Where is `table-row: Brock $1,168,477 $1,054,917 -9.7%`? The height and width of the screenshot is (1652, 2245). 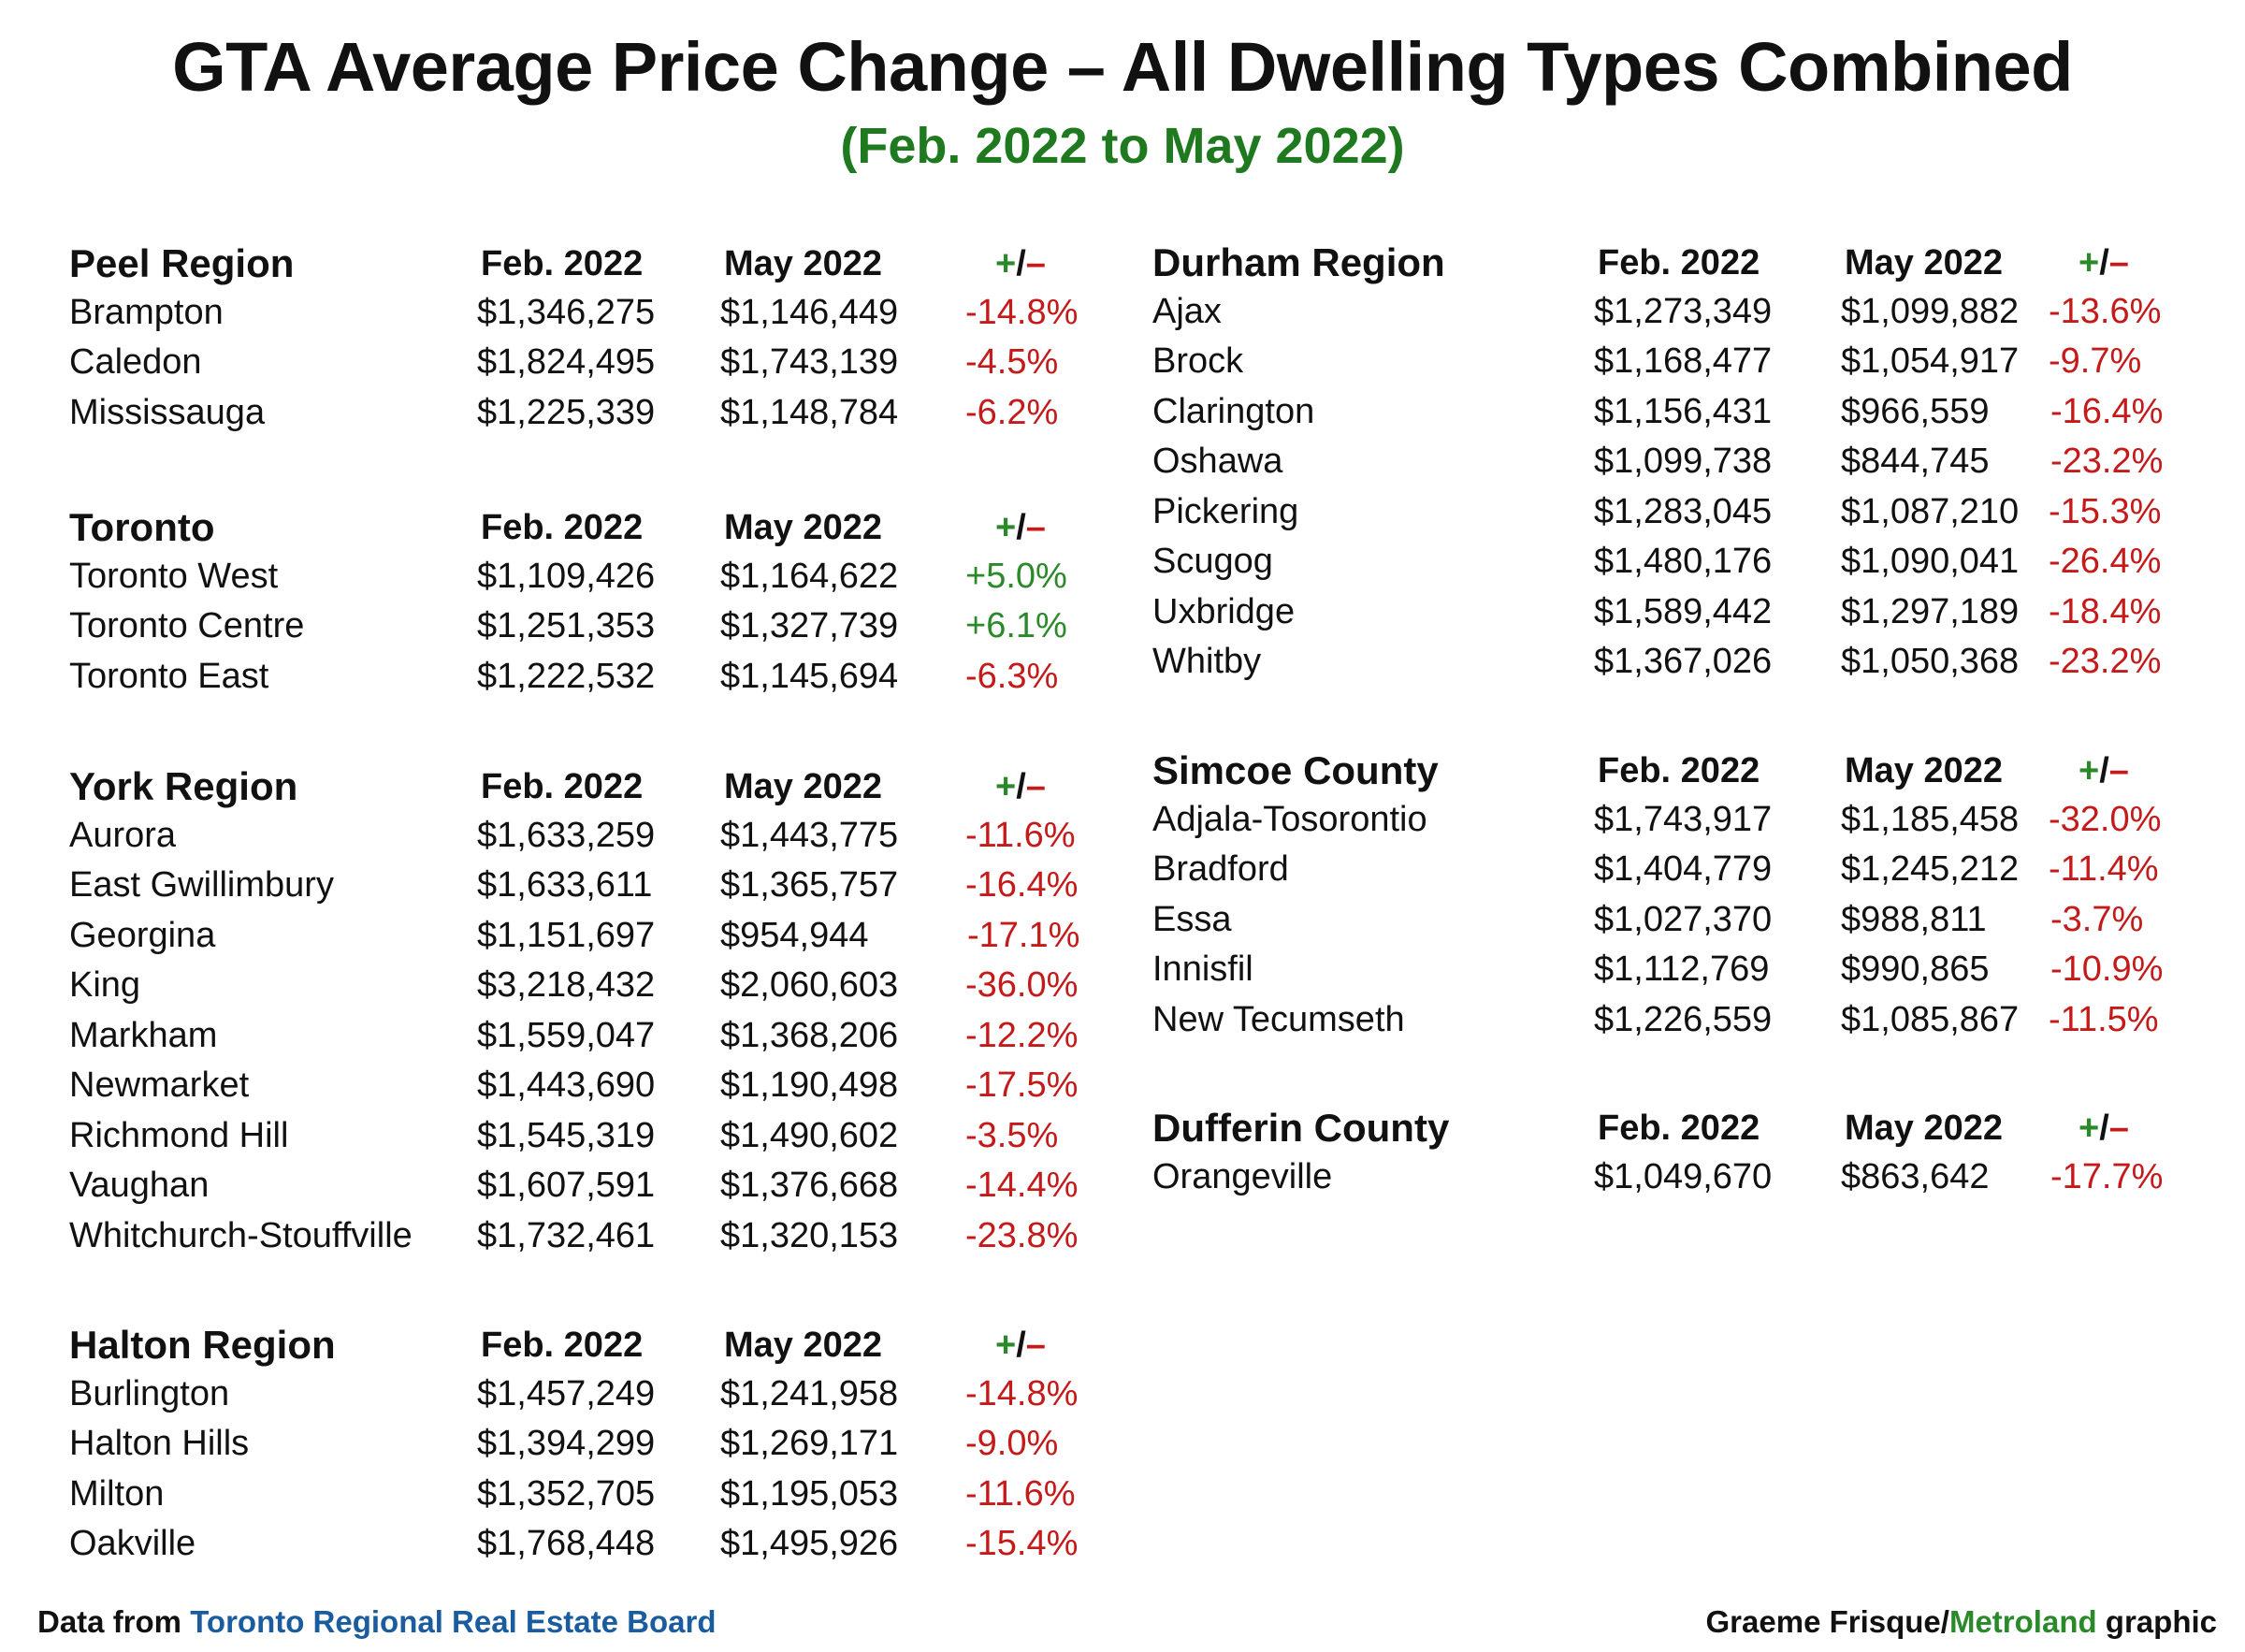
table-row: Brock $1,168,477 $1,054,917 -9.7% is located at coordinates (1667, 362).